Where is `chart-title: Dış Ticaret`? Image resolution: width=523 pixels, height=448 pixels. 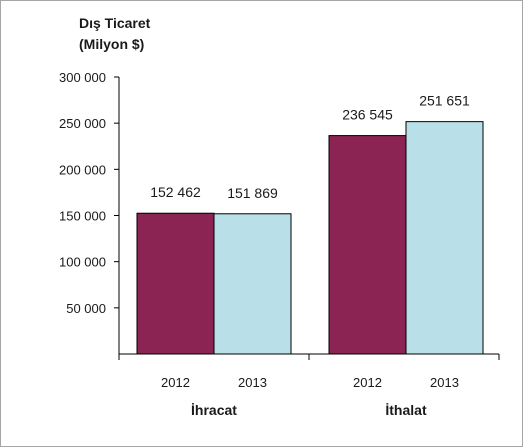 chart-title: Dış Ticaret is located at coordinates (115, 23).